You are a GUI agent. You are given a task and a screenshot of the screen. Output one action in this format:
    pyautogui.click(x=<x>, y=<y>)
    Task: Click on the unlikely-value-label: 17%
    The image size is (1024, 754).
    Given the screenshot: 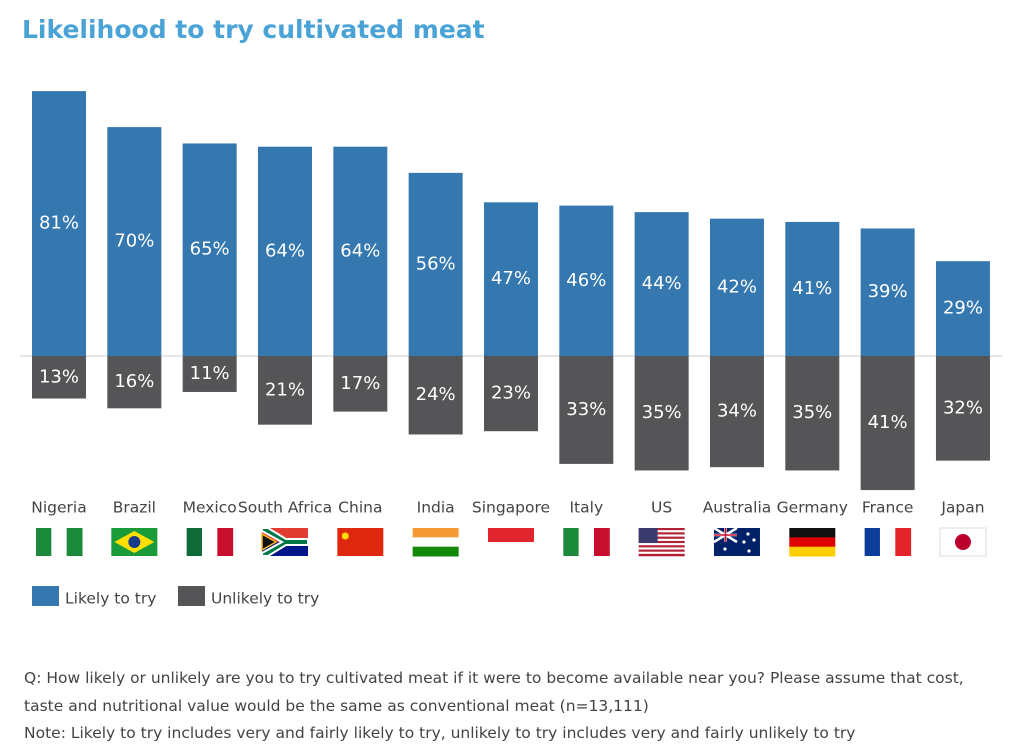 What is the action you would take?
    pyautogui.click(x=360, y=383)
    